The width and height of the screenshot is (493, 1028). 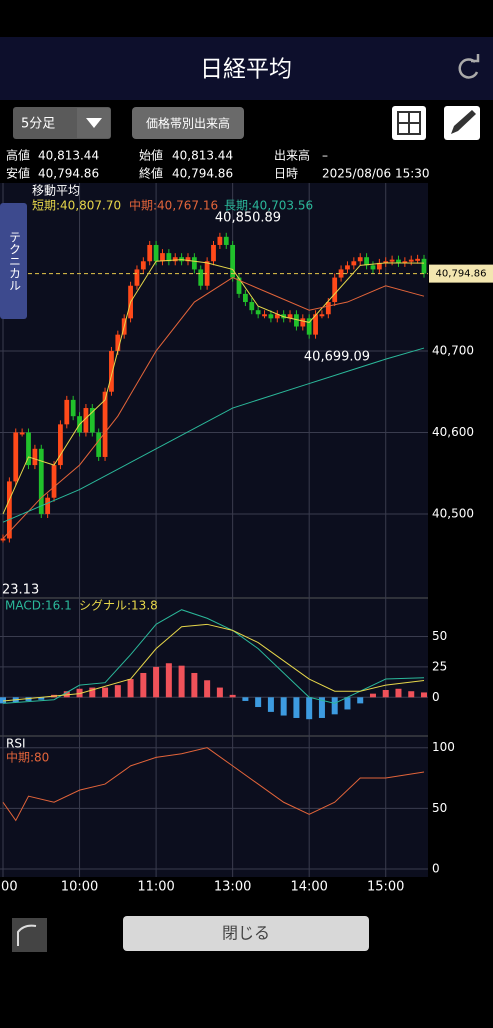 I want to click on info-value: 40,794.86, so click(x=68, y=174).